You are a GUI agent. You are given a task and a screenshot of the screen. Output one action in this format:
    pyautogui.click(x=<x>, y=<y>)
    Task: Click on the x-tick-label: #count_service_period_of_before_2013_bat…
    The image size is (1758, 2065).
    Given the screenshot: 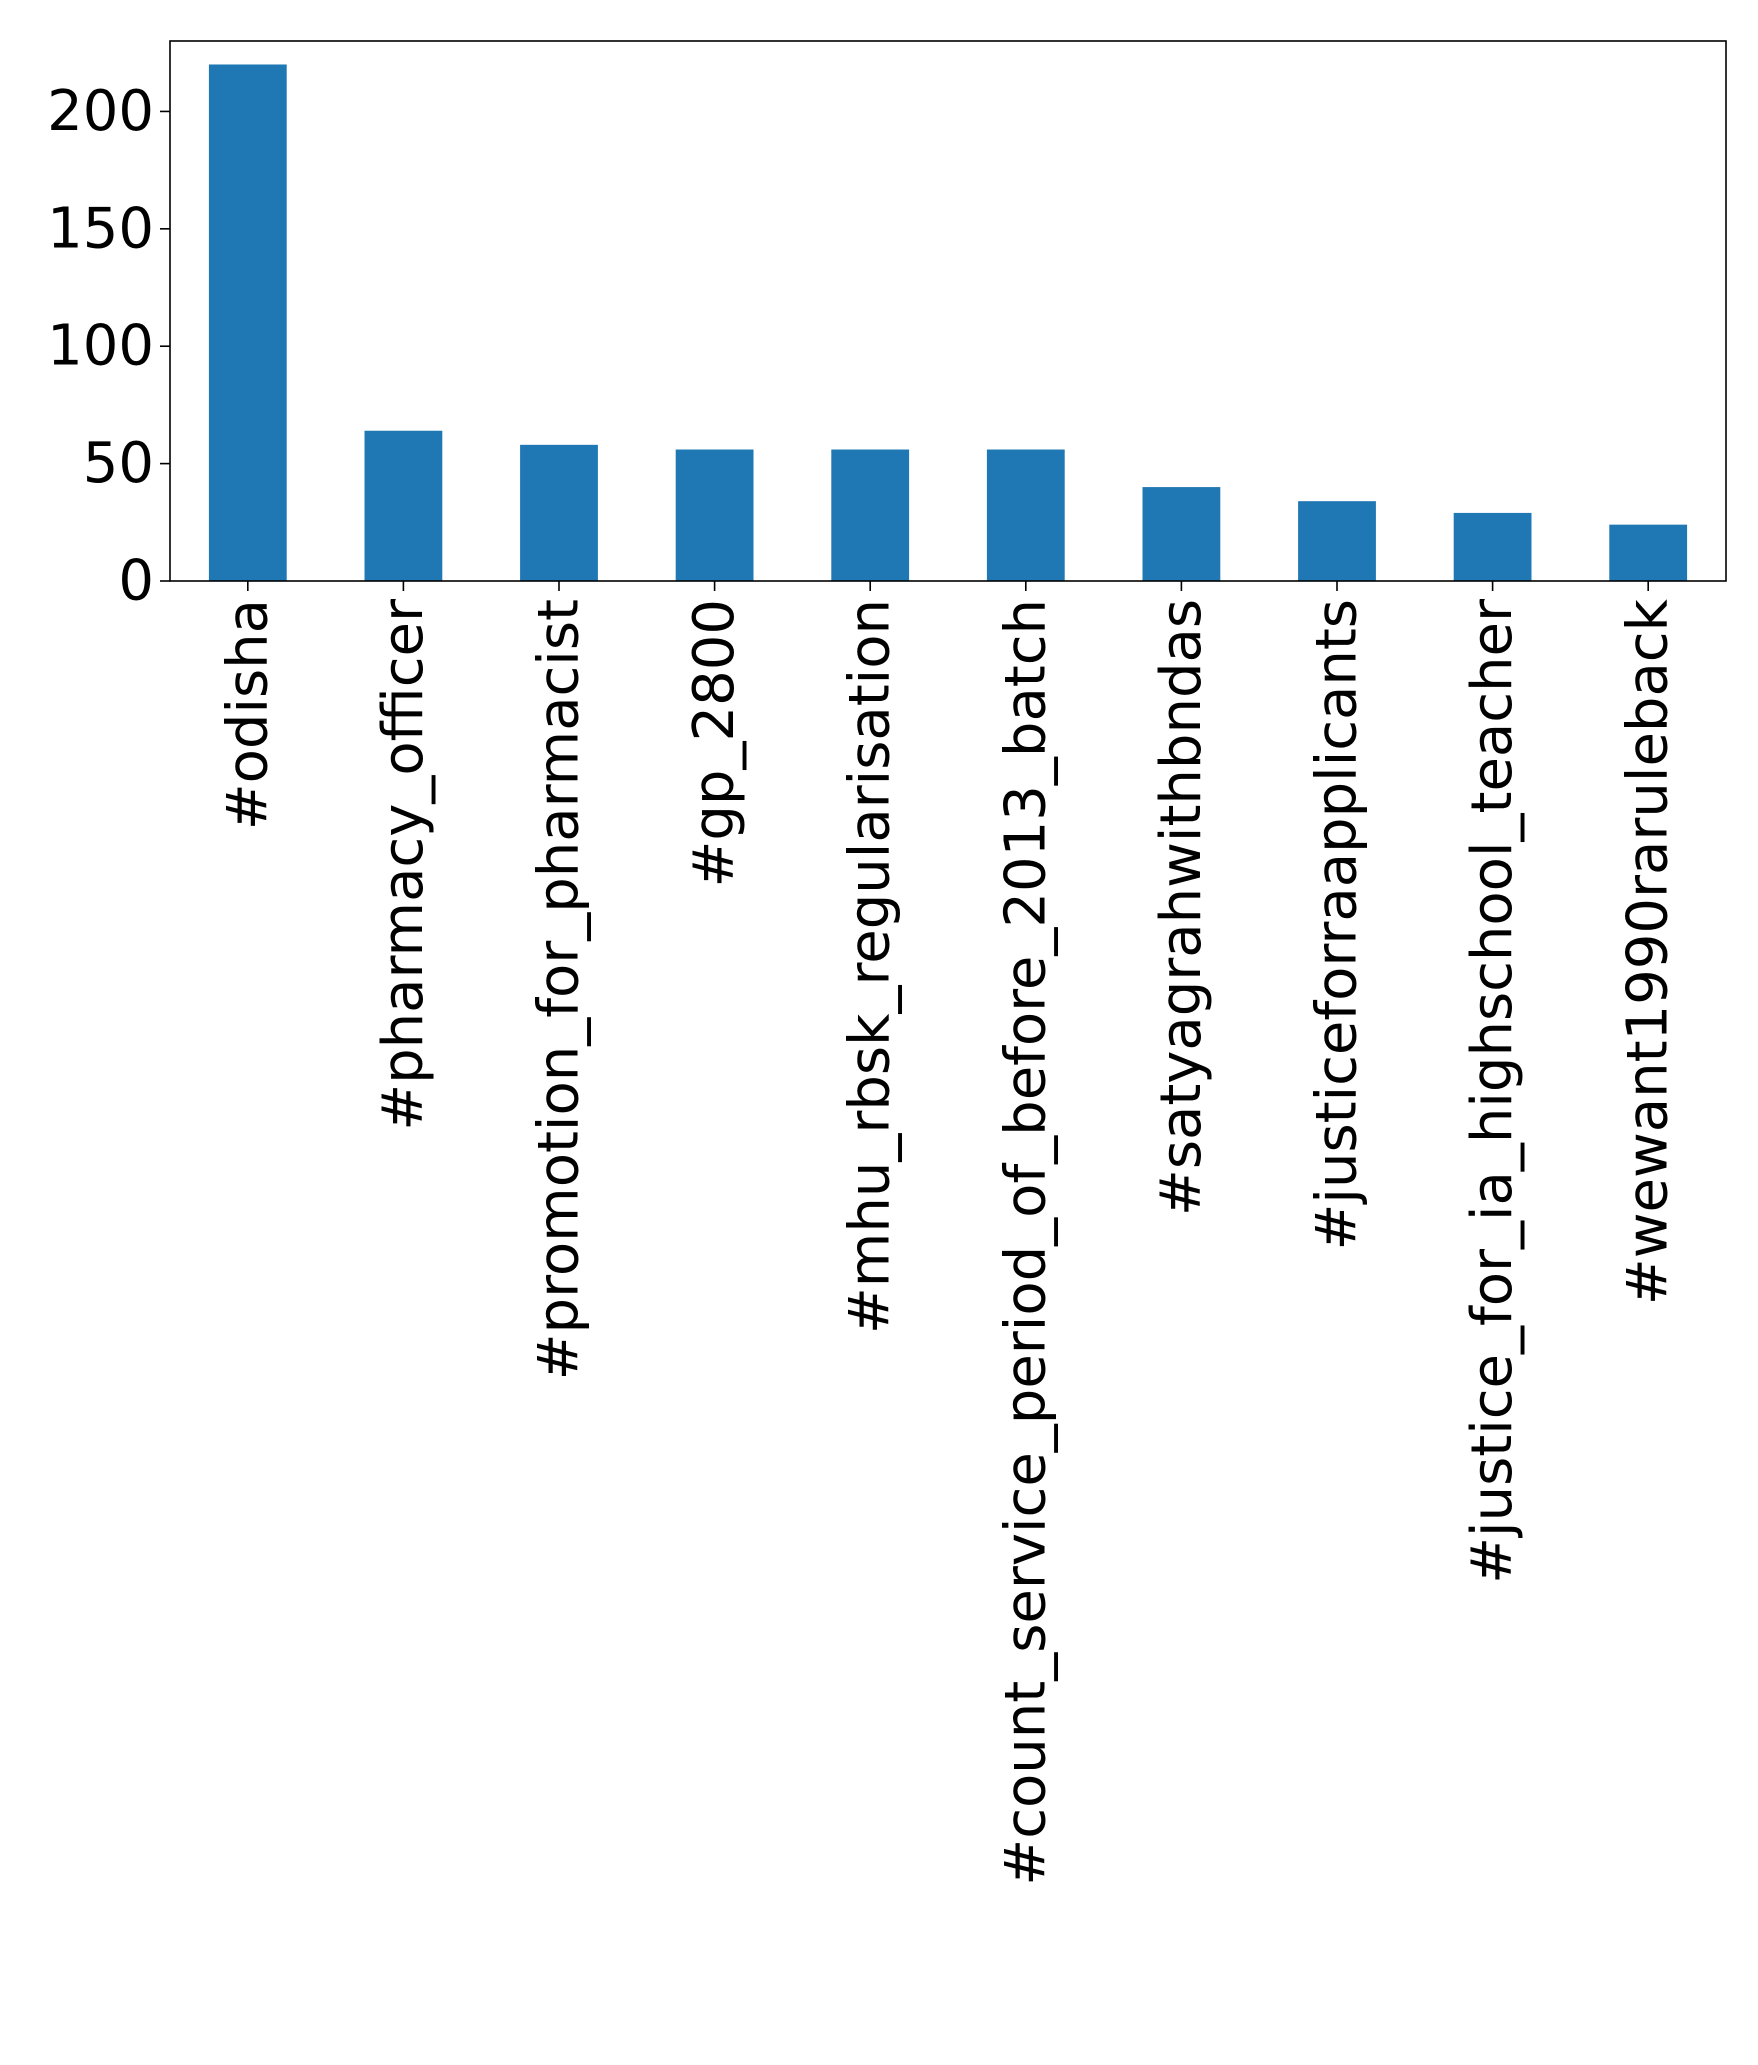 What is the action you would take?
    pyautogui.click(x=1025, y=1242)
    